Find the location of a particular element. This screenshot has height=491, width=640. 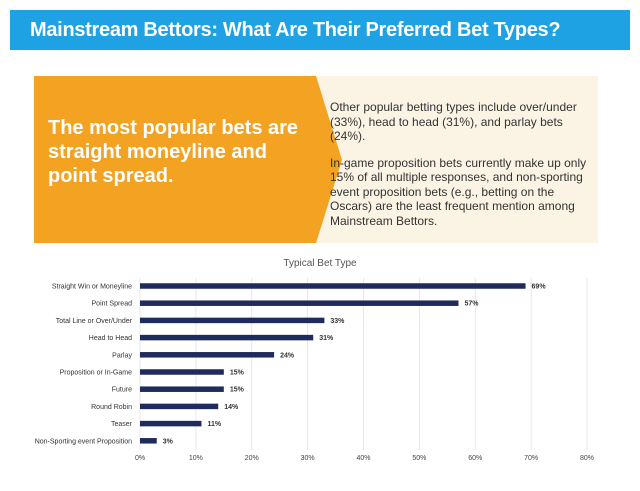

category-label: Teaser is located at coordinates (122, 424).